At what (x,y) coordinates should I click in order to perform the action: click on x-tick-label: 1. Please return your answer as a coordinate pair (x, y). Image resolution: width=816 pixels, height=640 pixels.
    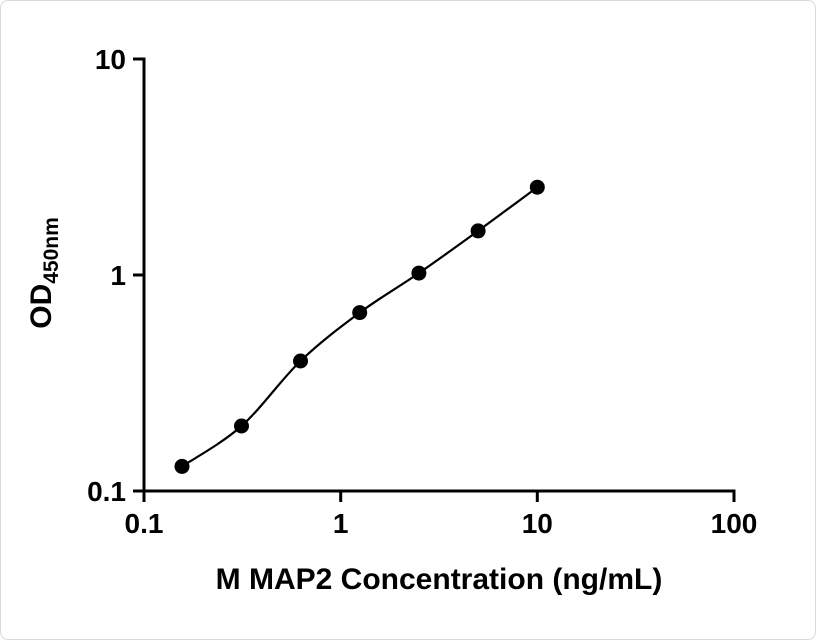
    Looking at the image, I should click on (341, 523).